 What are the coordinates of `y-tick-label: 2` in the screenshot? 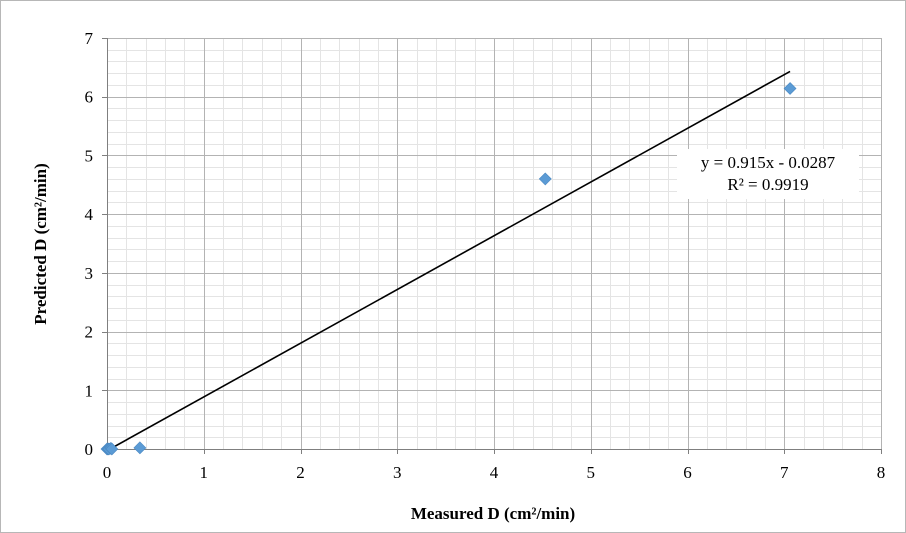 It's located at (89, 332).